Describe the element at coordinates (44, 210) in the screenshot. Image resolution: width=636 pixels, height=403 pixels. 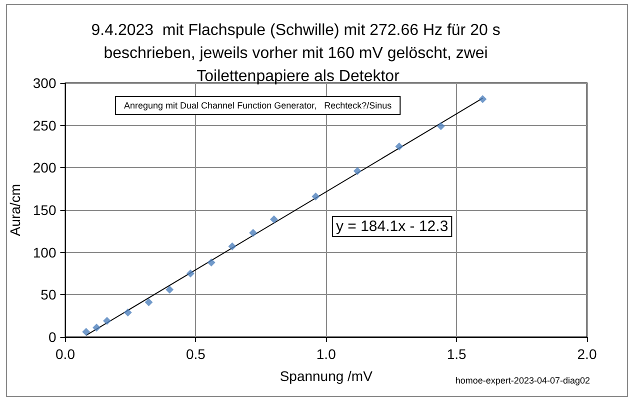
I see `y-tick-label: 150` at that location.